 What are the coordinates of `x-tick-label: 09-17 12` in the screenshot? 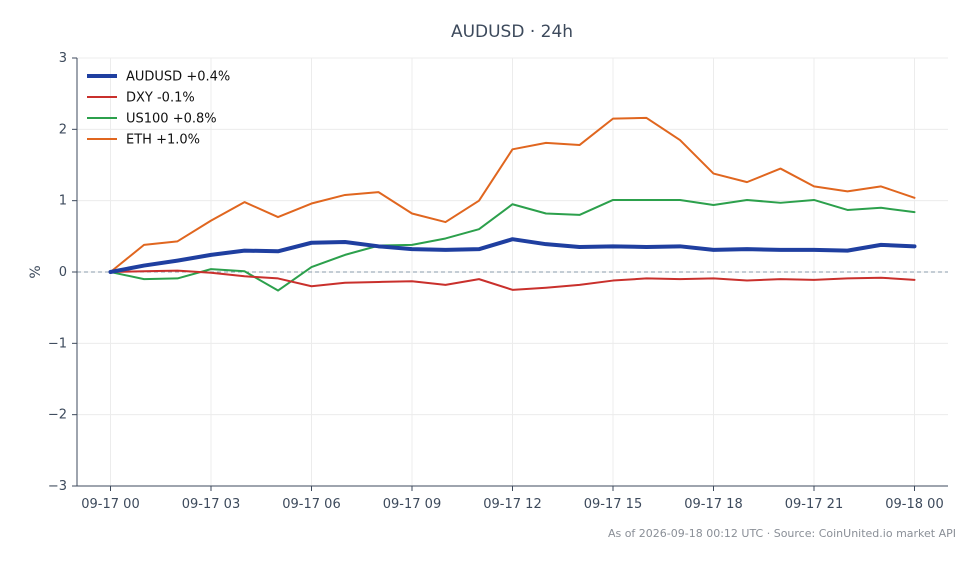 It's located at (512, 504).